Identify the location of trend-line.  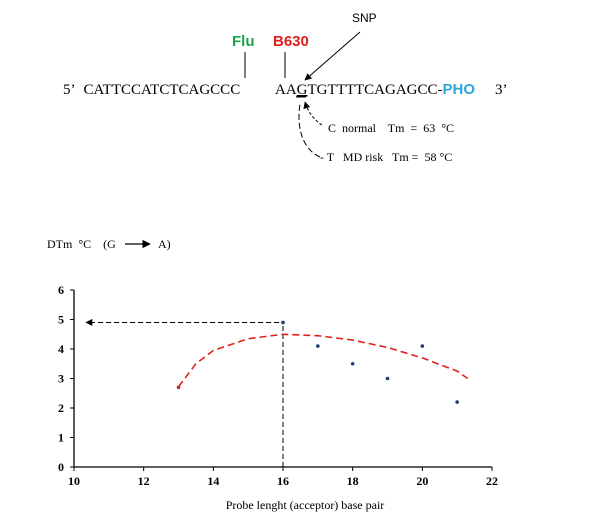
(323, 360).